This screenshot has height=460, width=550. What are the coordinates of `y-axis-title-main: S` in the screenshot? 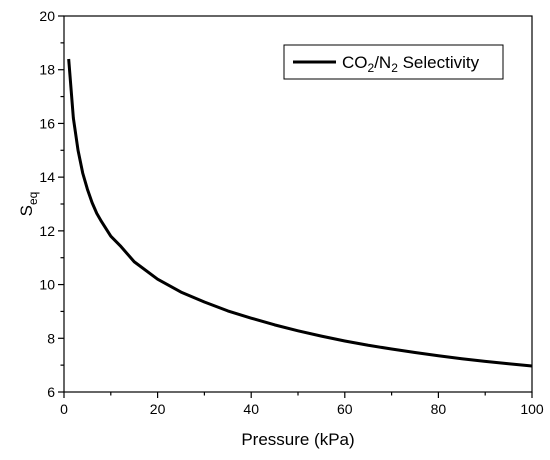 It's located at (26, 210).